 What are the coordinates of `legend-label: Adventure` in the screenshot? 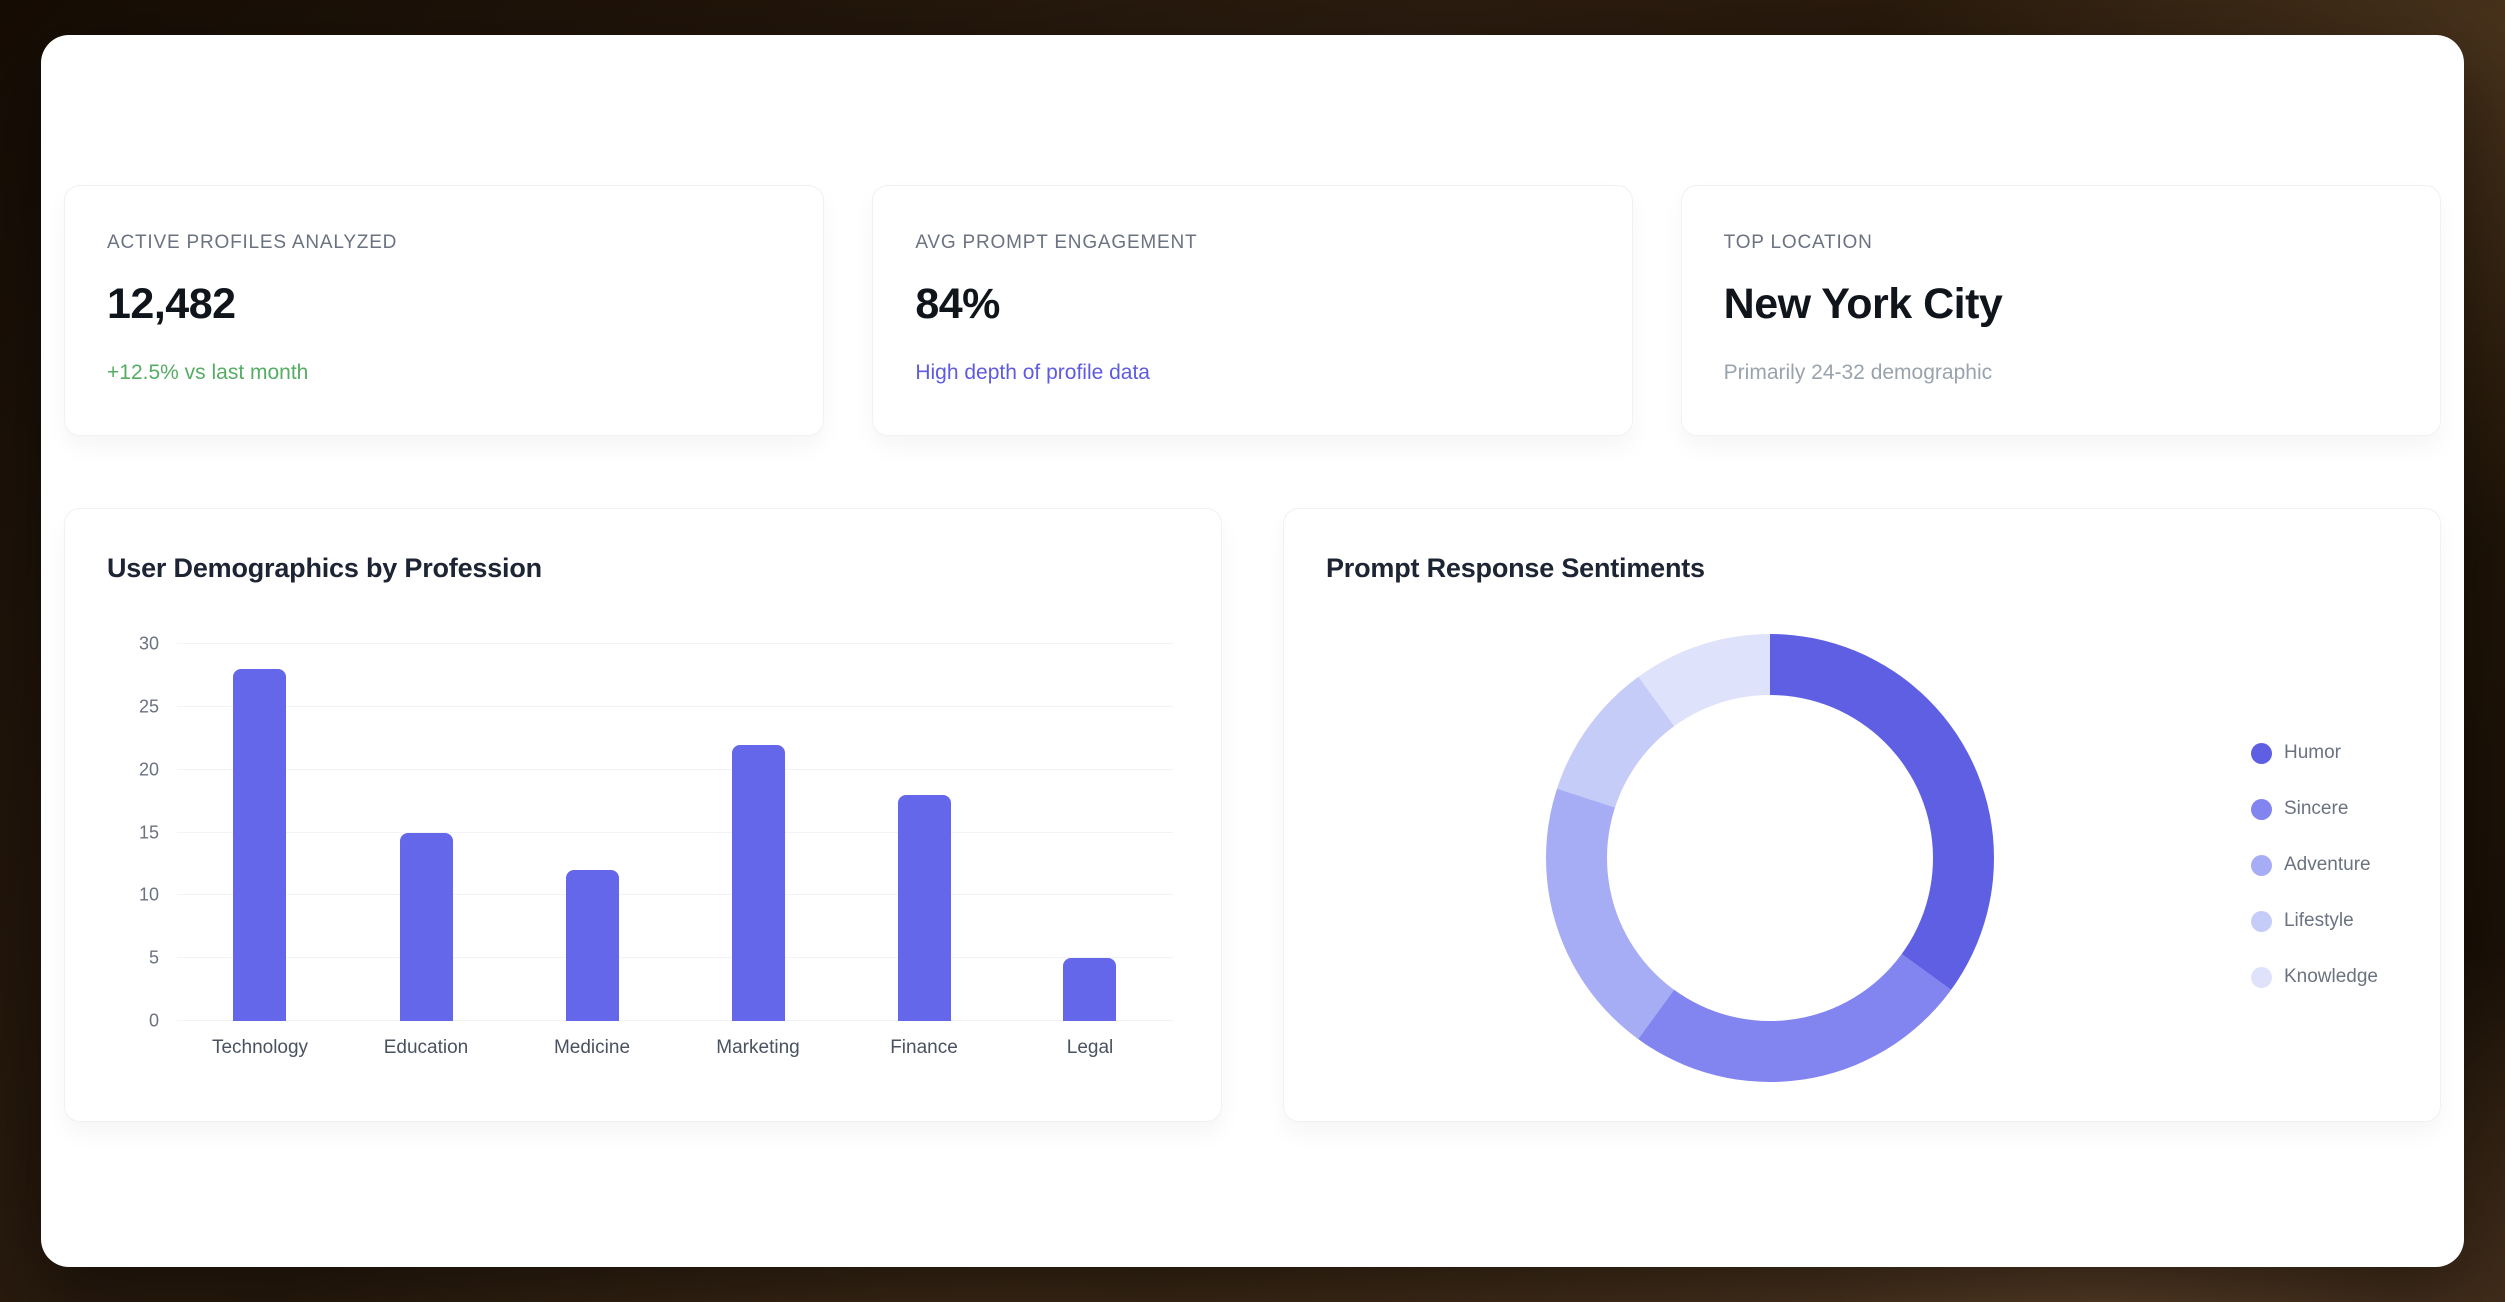 It's located at (2327, 864).